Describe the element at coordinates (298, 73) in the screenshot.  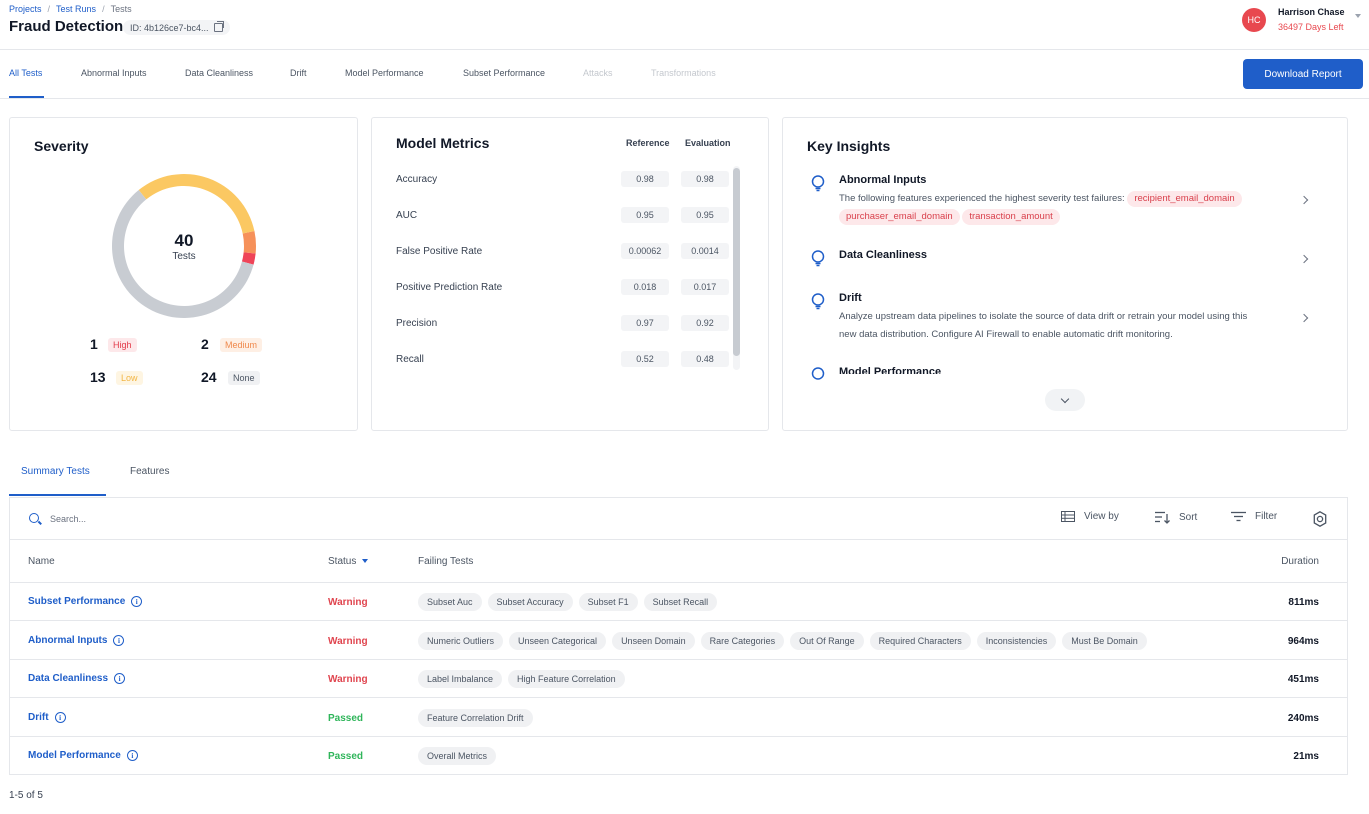
I see `tab-drift: Drift` at that location.